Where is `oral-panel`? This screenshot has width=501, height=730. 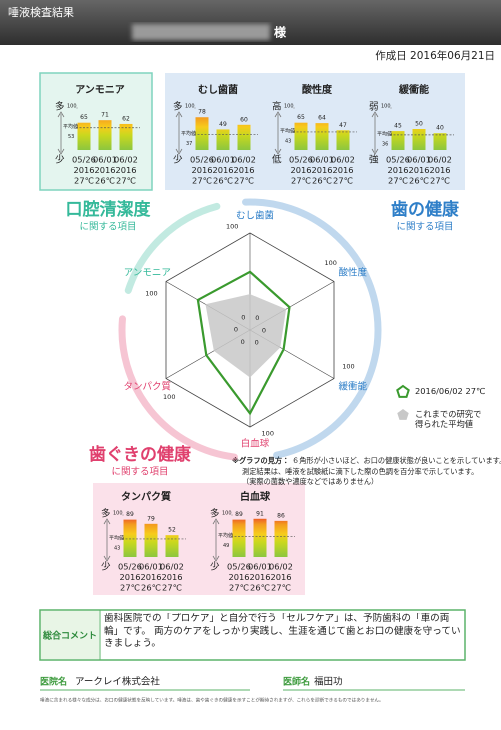
oral-panel is located at coordinates (96, 131).